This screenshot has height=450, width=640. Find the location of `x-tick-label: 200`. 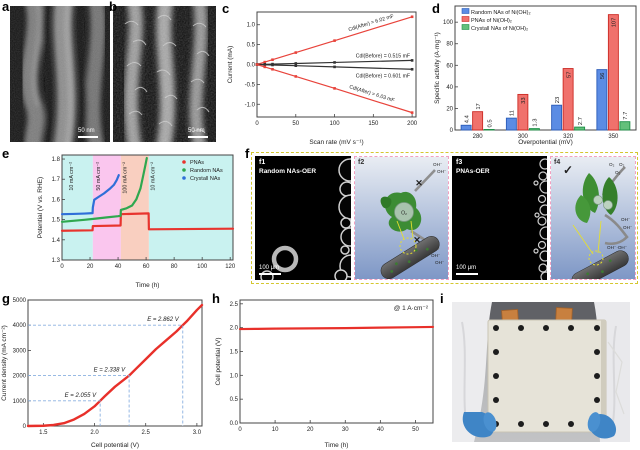

x-tick-label: 200 is located at coordinates (412, 124).